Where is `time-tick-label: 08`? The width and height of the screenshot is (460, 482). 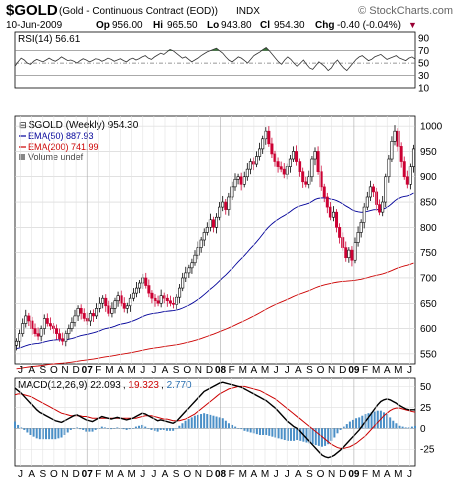 time-tick-label: 08 is located at coordinates (221, 474).